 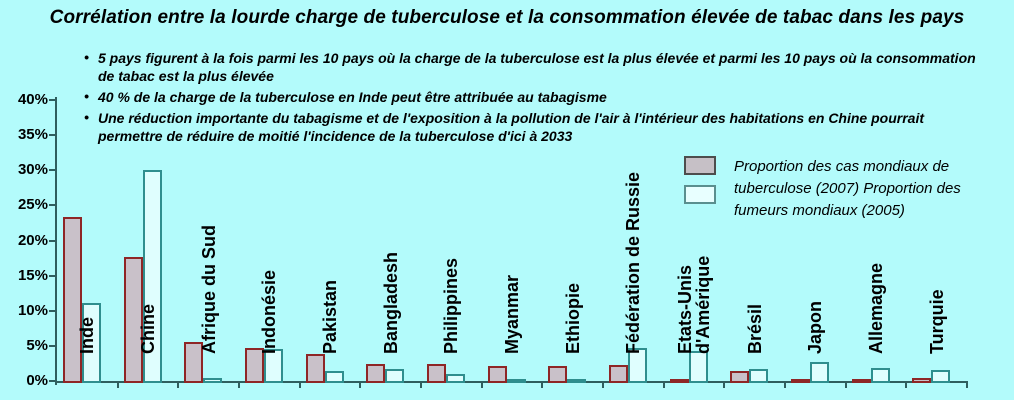 What do you see at coordinates (330, 316) in the screenshot?
I see `category-label-5: Pakistan` at bounding box center [330, 316].